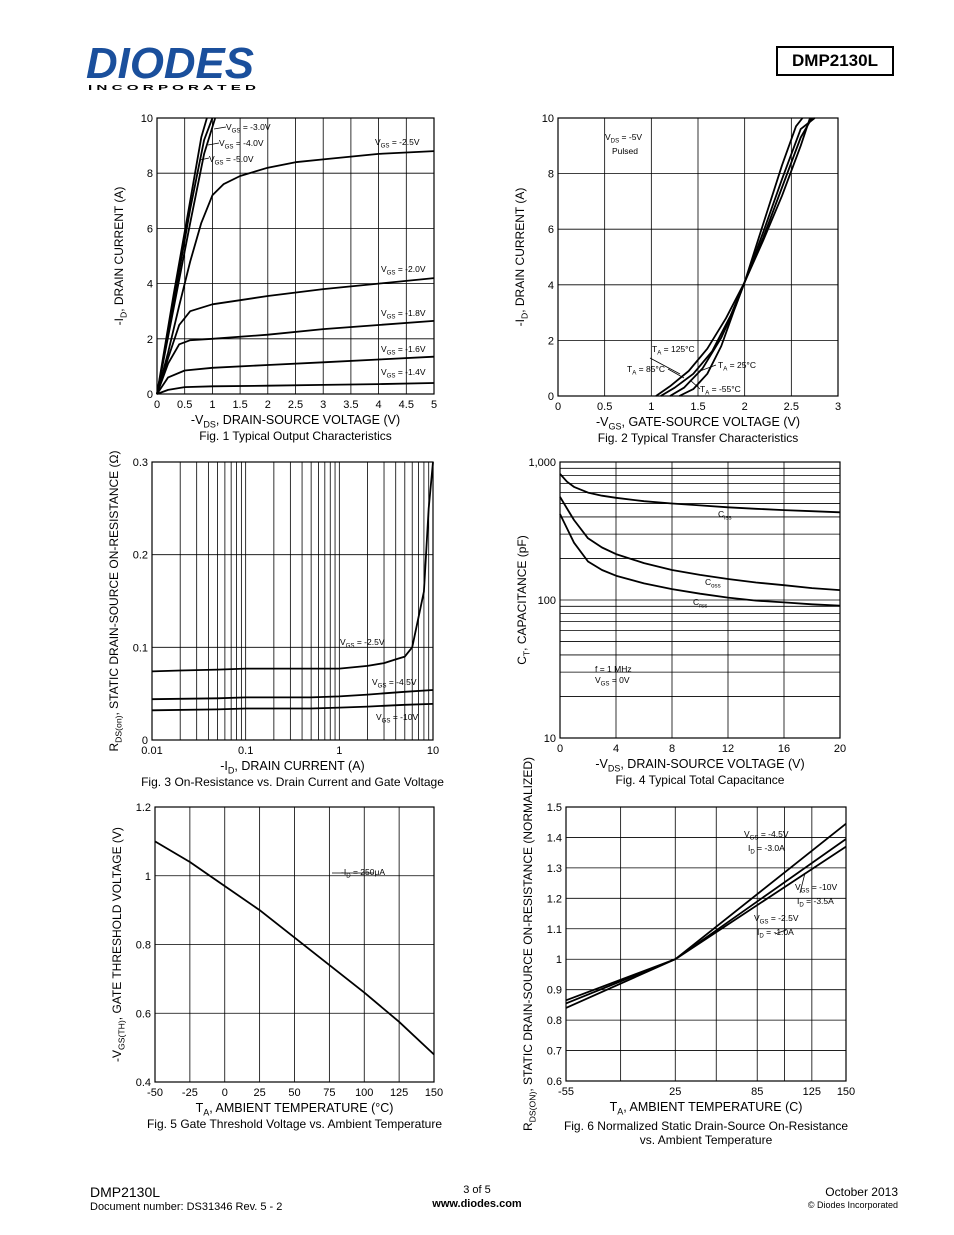  What do you see at coordinates (737, 366) in the screenshot?
I see `series-label: TA = 25°C` at bounding box center [737, 366].